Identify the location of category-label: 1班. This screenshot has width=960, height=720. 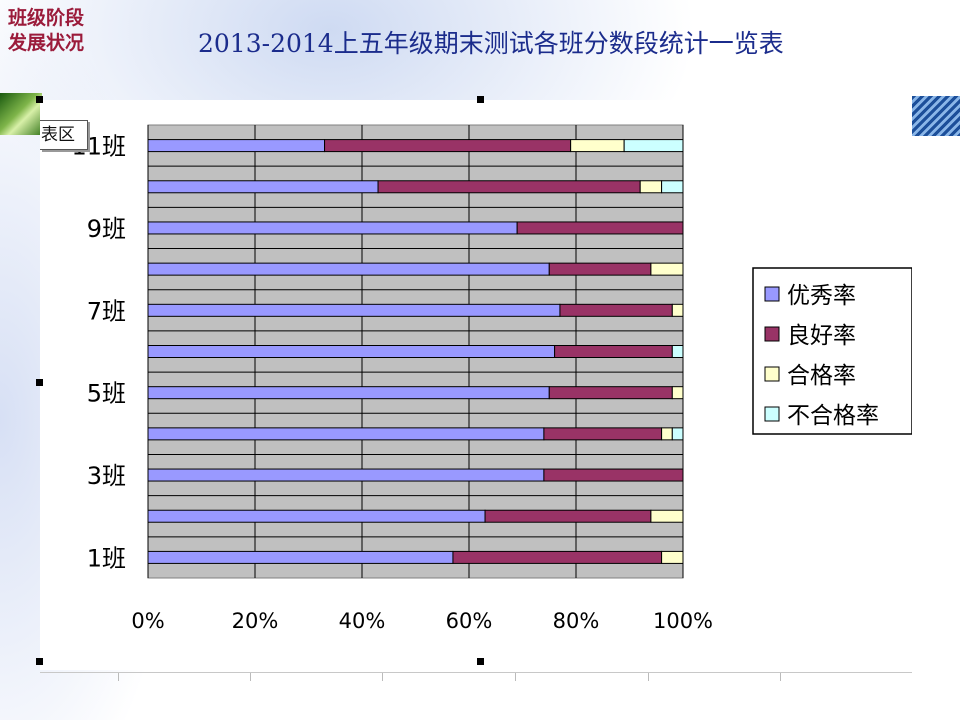
(106, 558).